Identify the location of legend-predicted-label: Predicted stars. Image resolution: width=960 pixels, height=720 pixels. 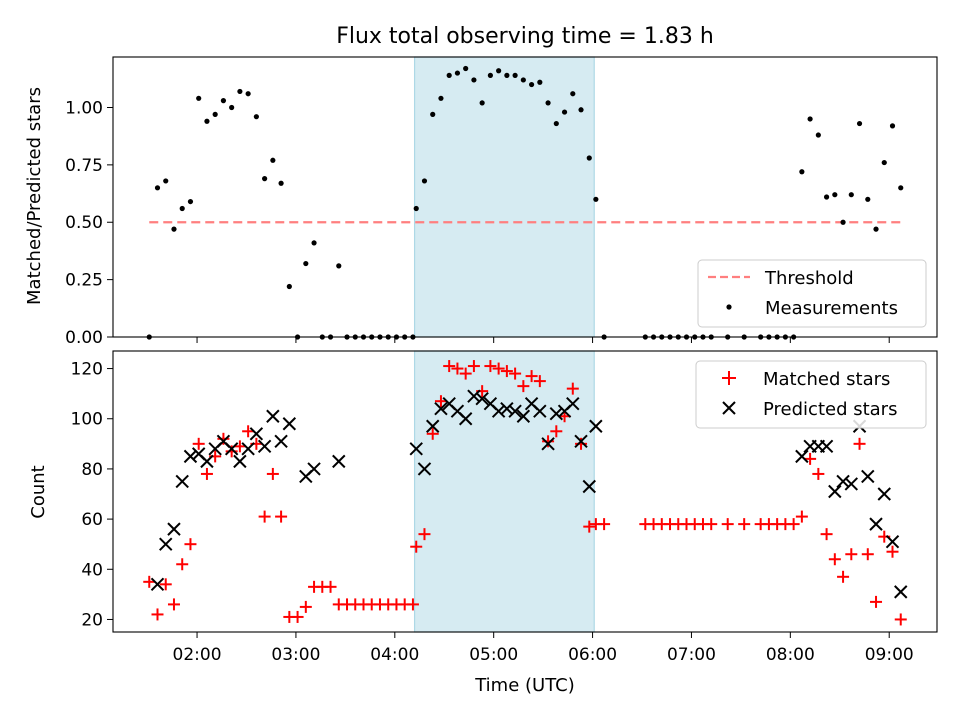
(830, 409).